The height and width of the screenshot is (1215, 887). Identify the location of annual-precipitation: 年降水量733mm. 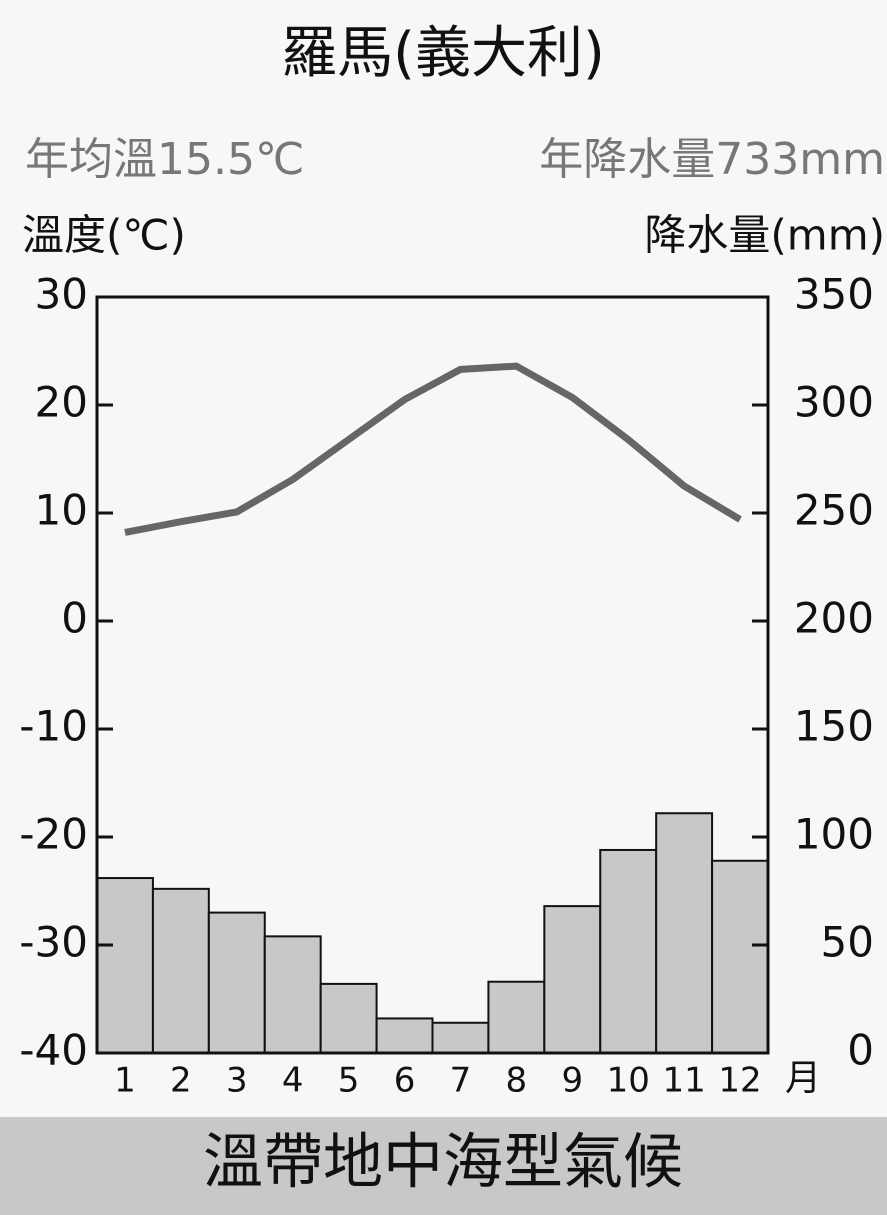
(712, 159).